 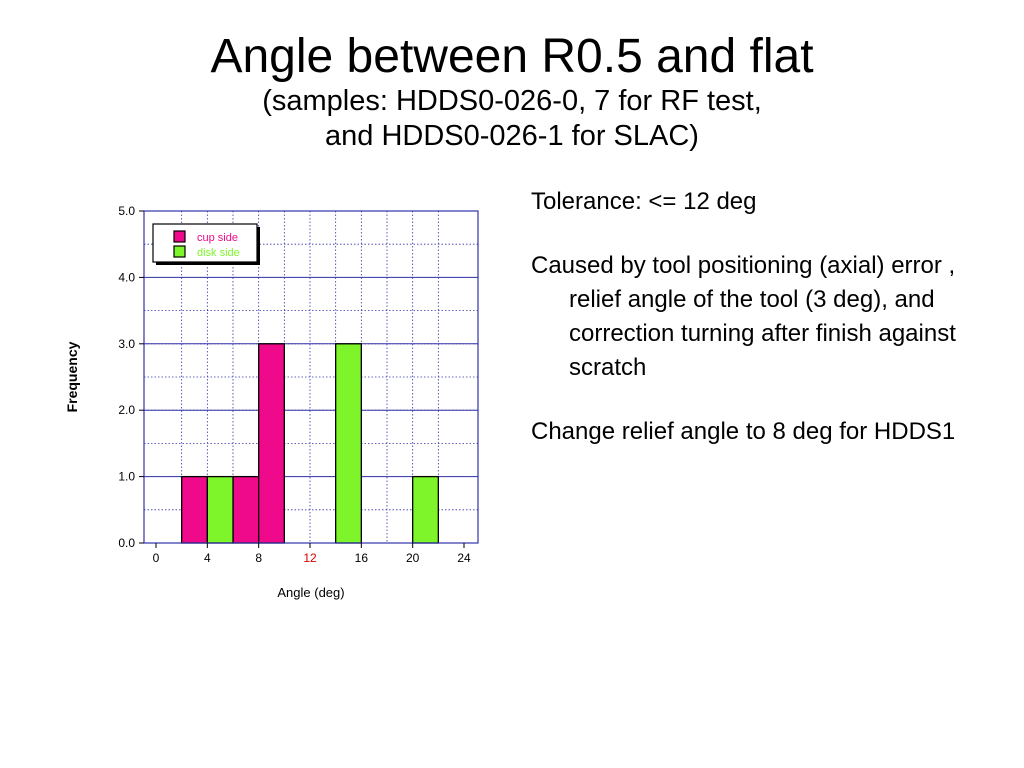 I want to click on y-tick-label: 2.0, so click(x=126, y=410).